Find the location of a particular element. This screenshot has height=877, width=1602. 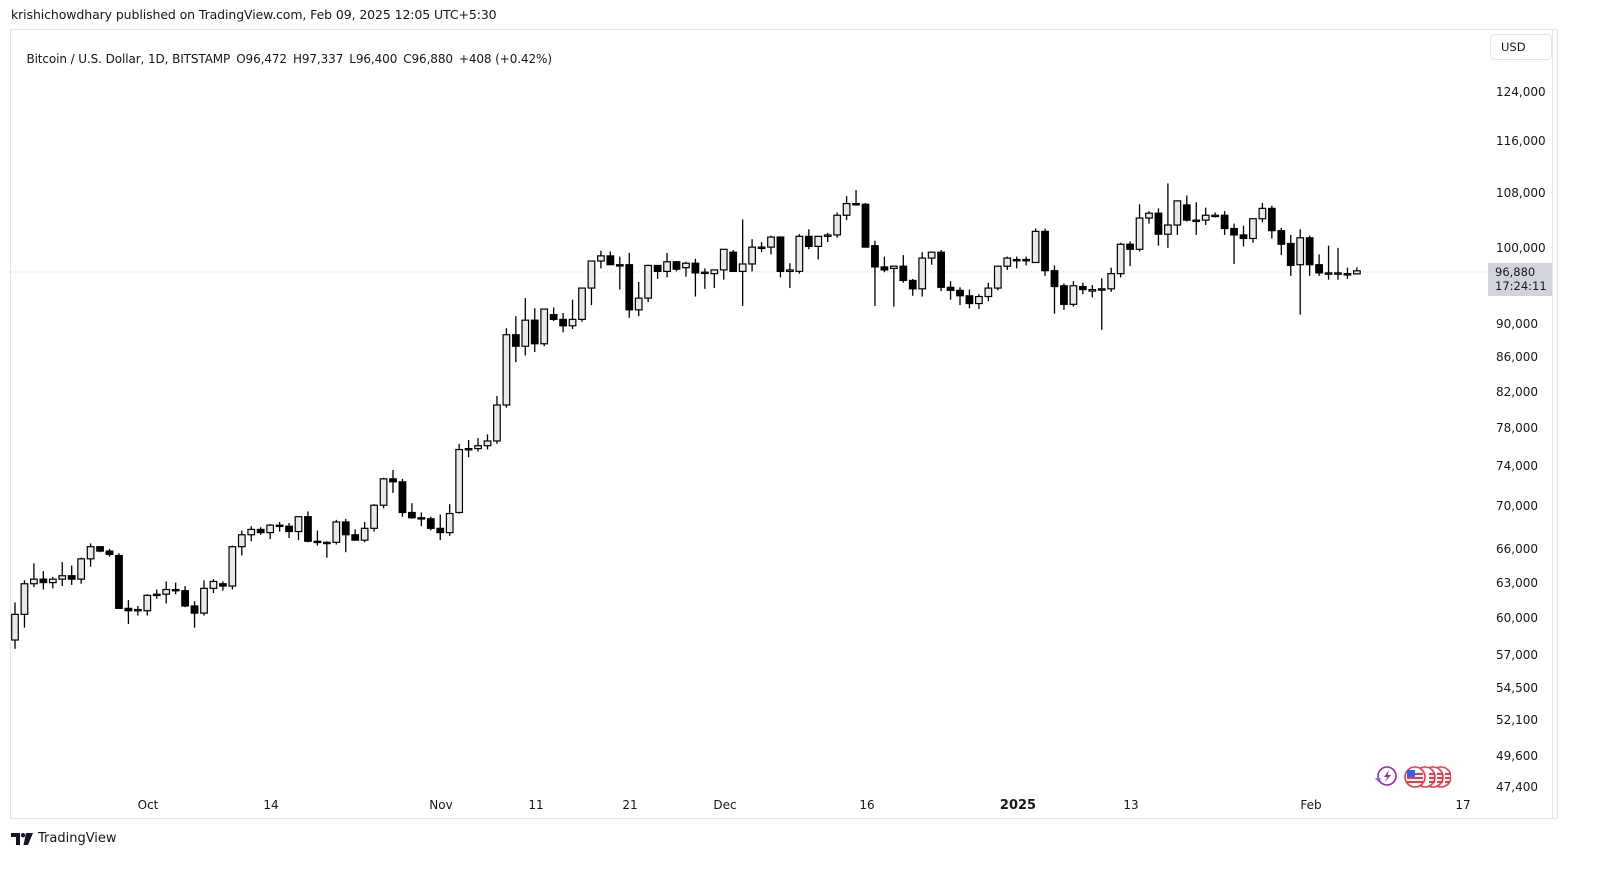

price-axis-border is located at coordinates (1552, 424).